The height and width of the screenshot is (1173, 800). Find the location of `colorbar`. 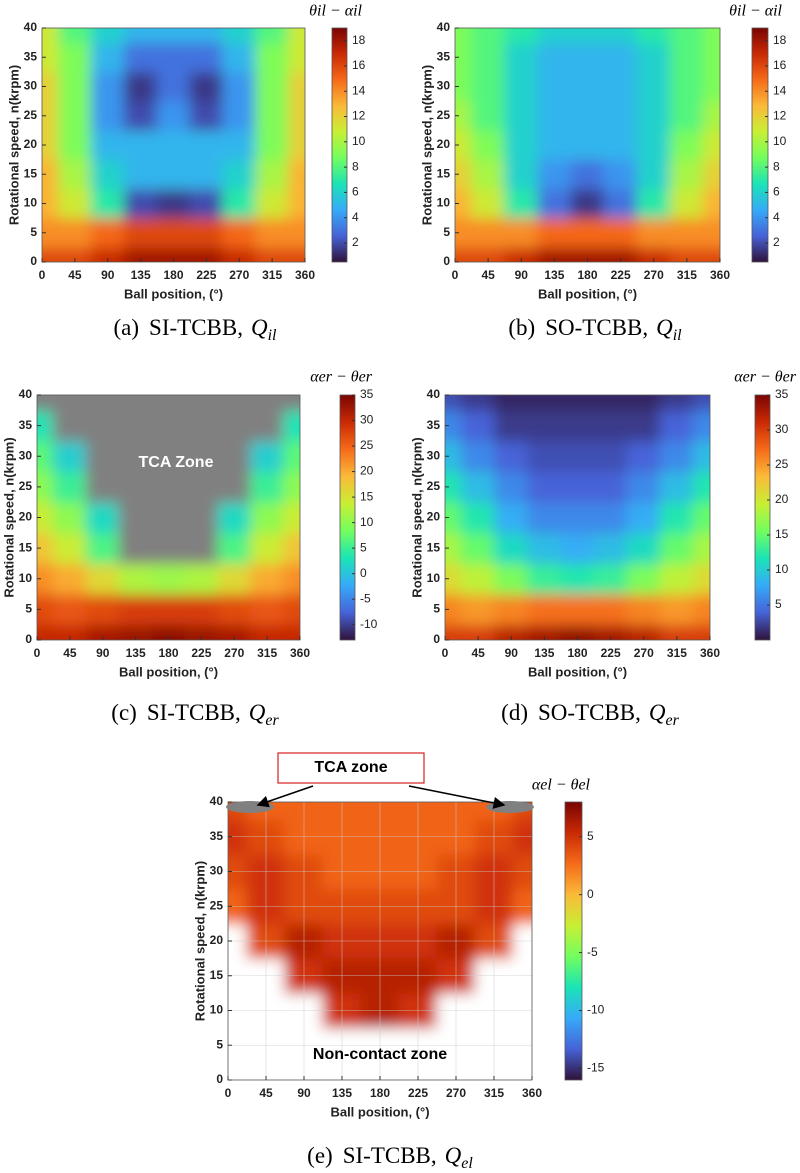

colorbar is located at coordinates (762, 517).